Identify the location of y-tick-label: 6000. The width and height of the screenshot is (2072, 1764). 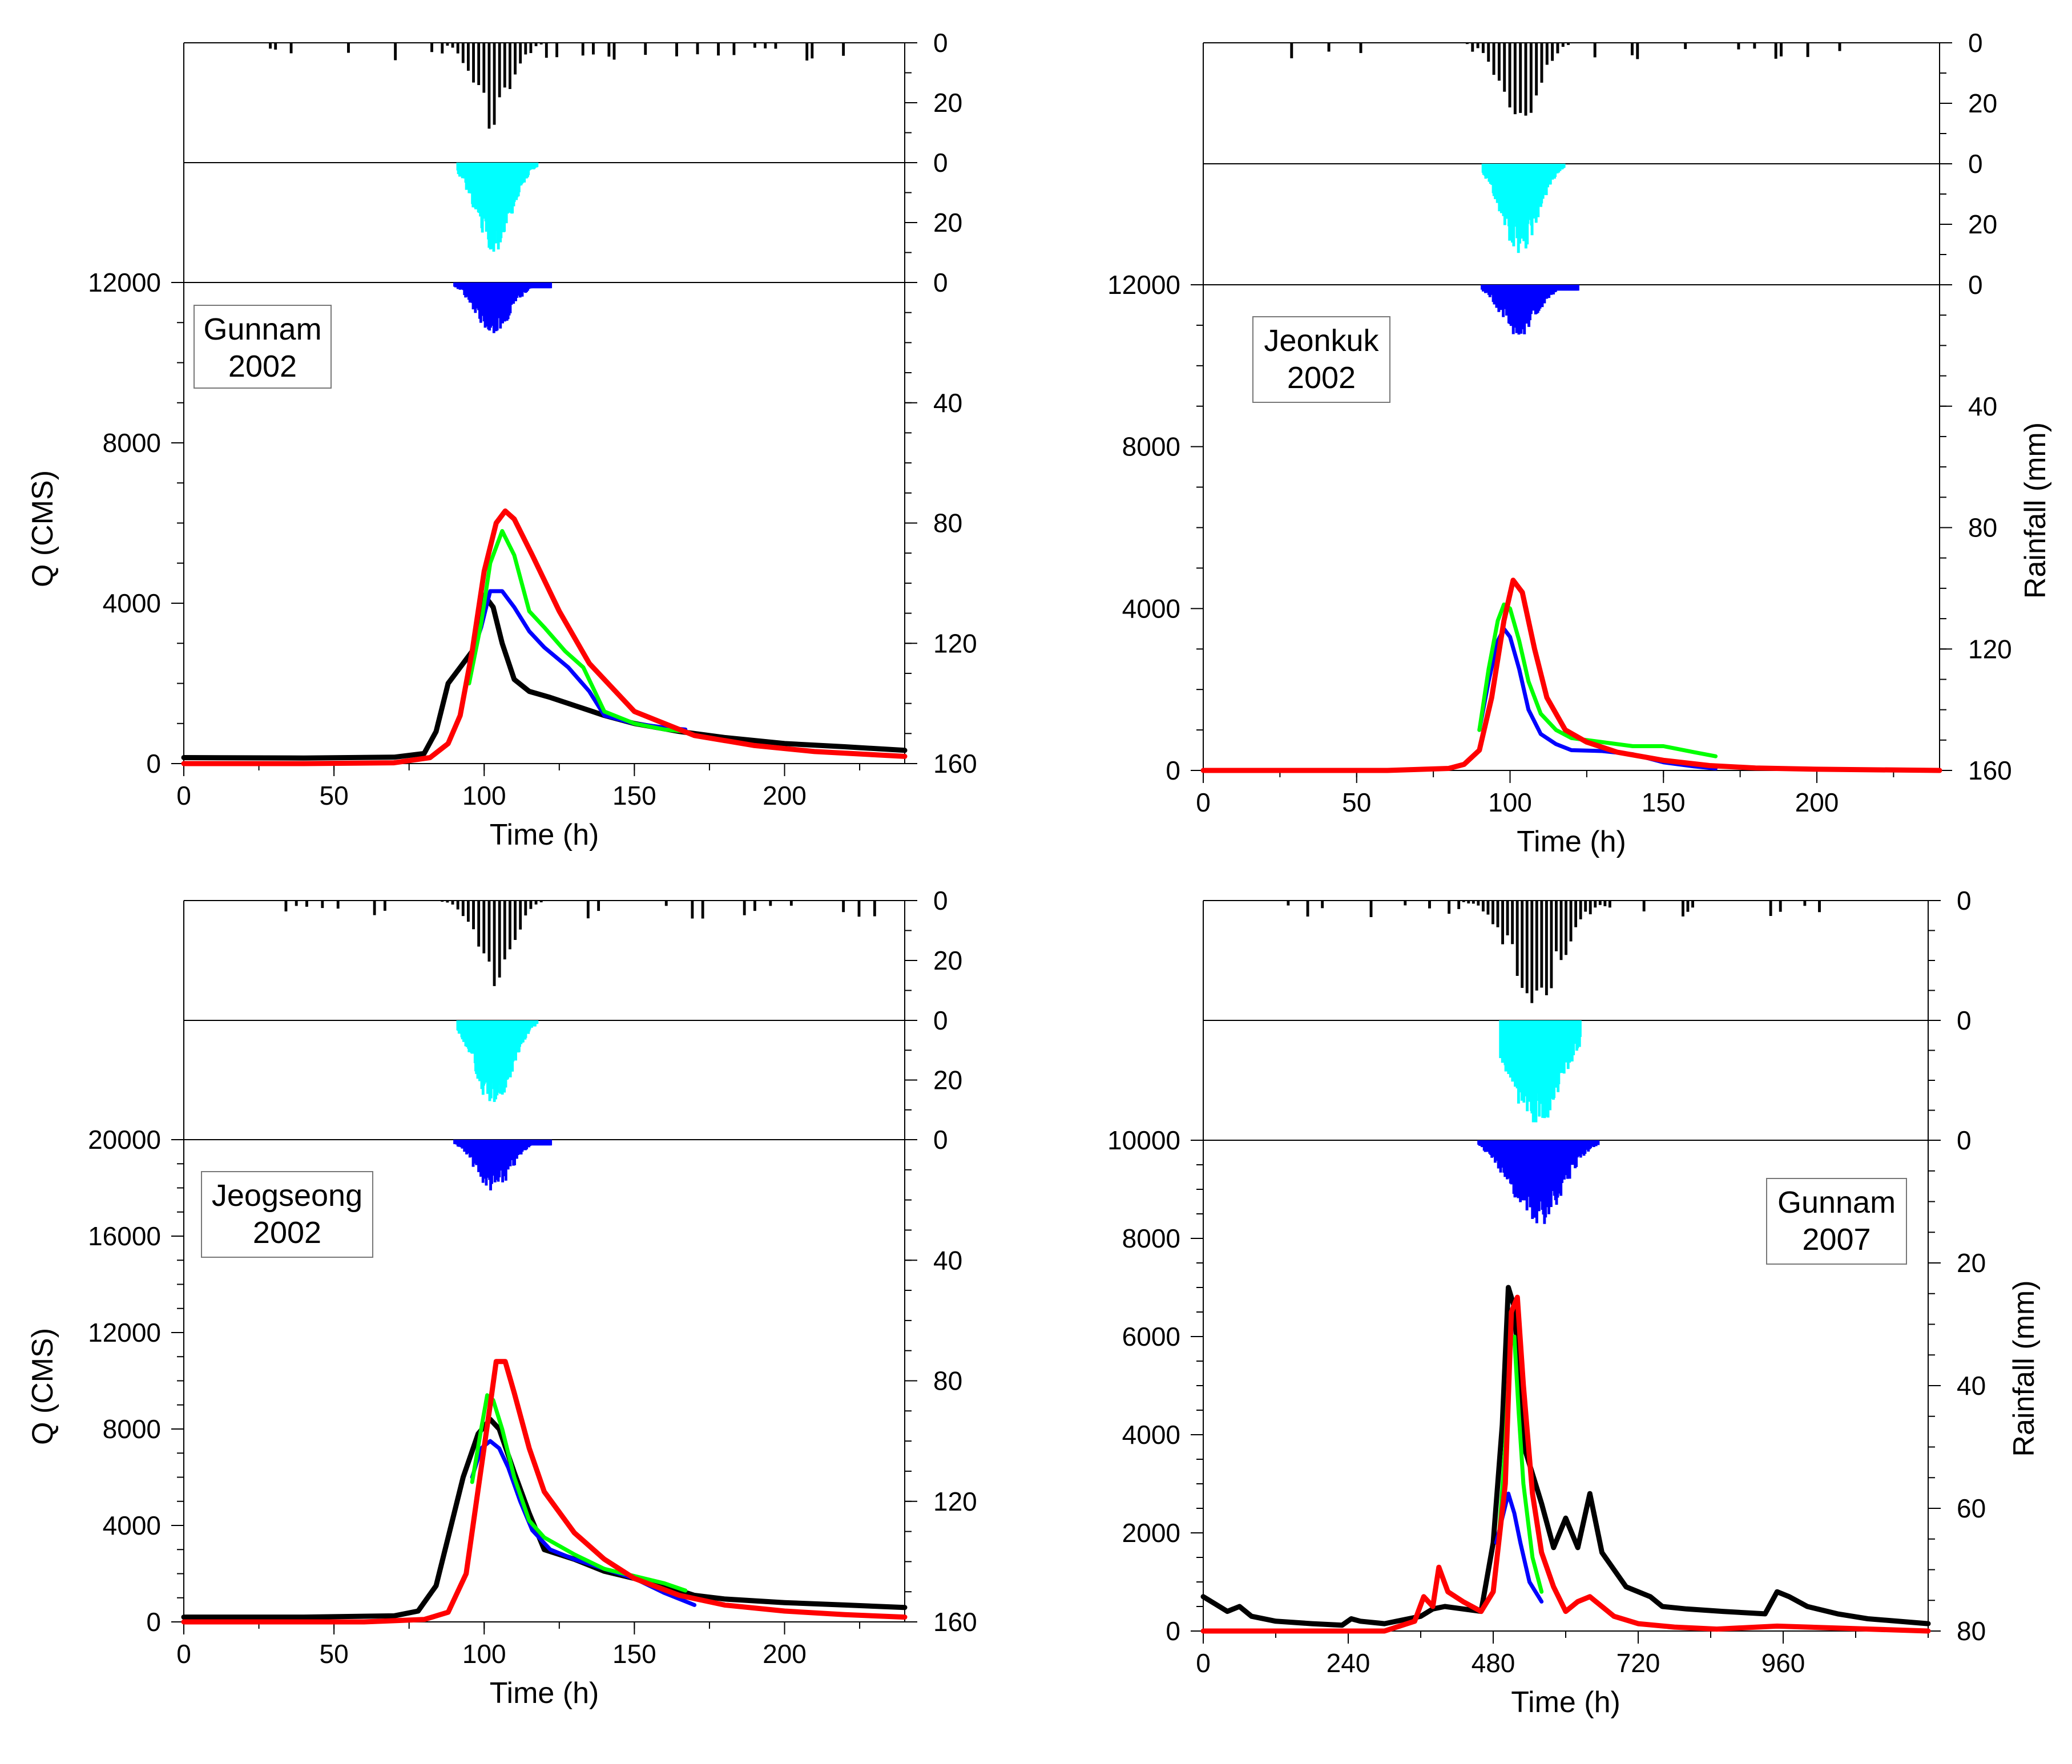
(1151, 1336).